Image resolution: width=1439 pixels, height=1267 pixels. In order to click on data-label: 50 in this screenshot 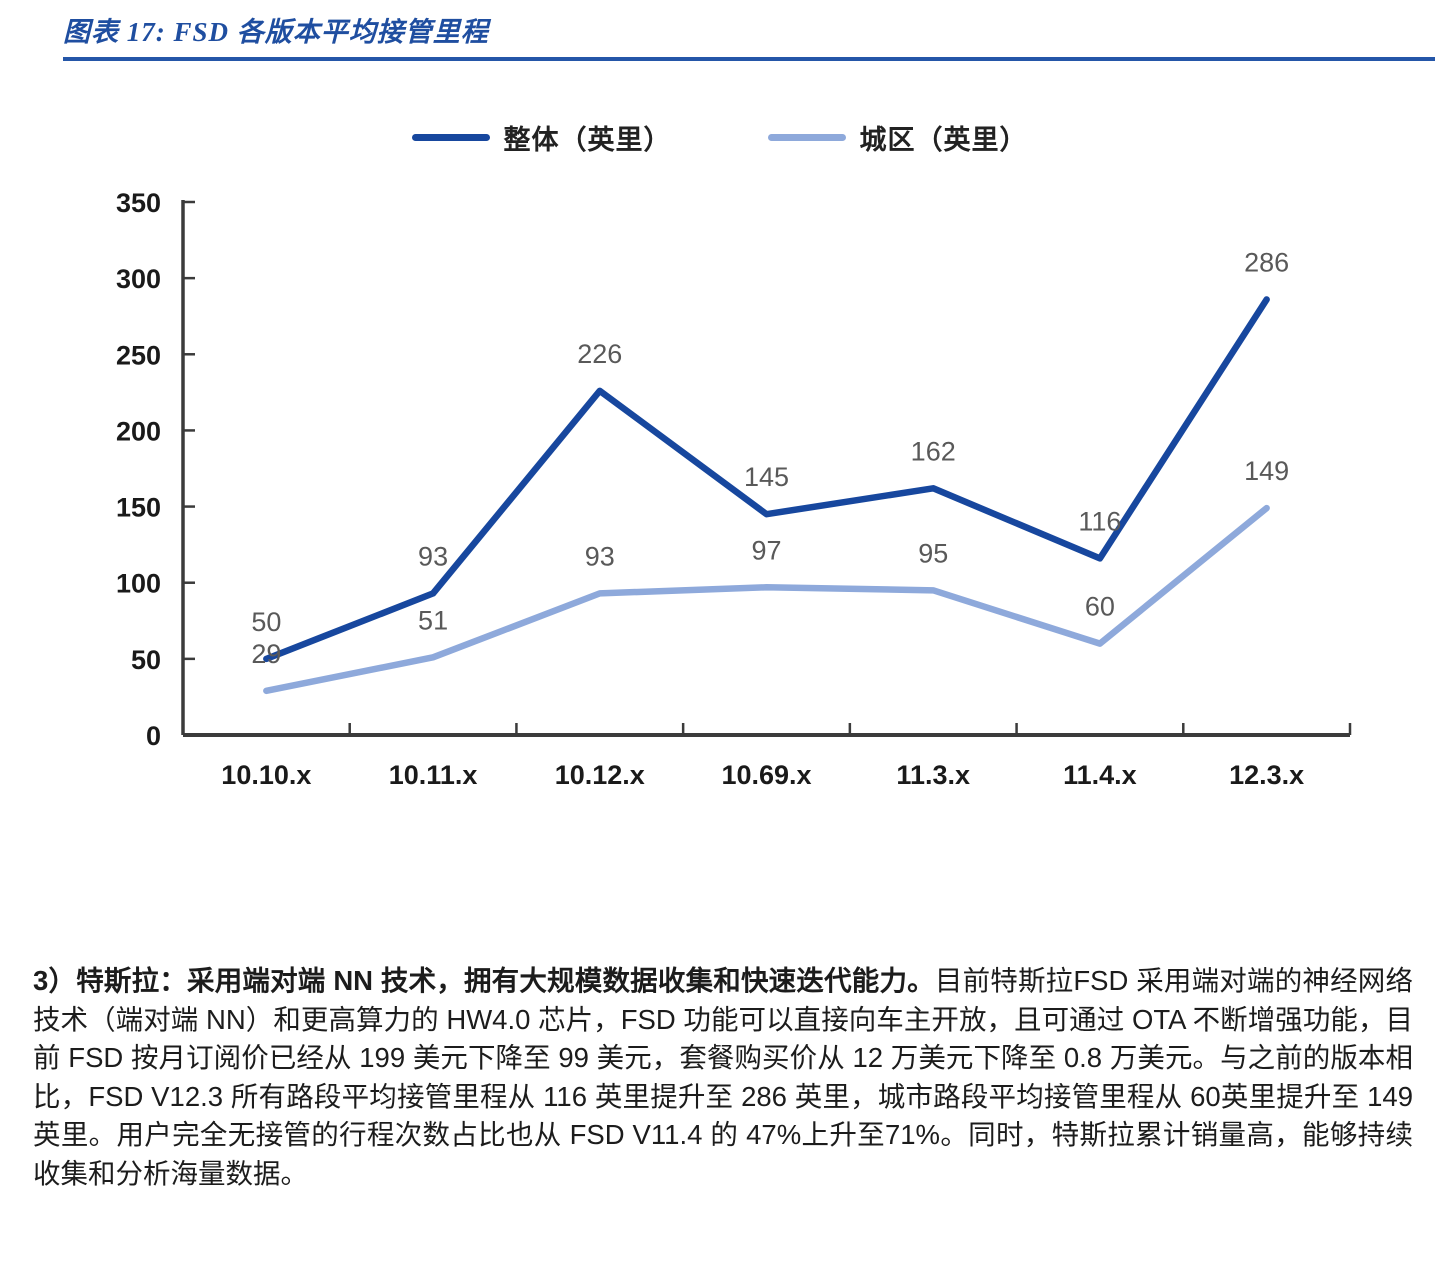, I will do `click(266, 622)`.